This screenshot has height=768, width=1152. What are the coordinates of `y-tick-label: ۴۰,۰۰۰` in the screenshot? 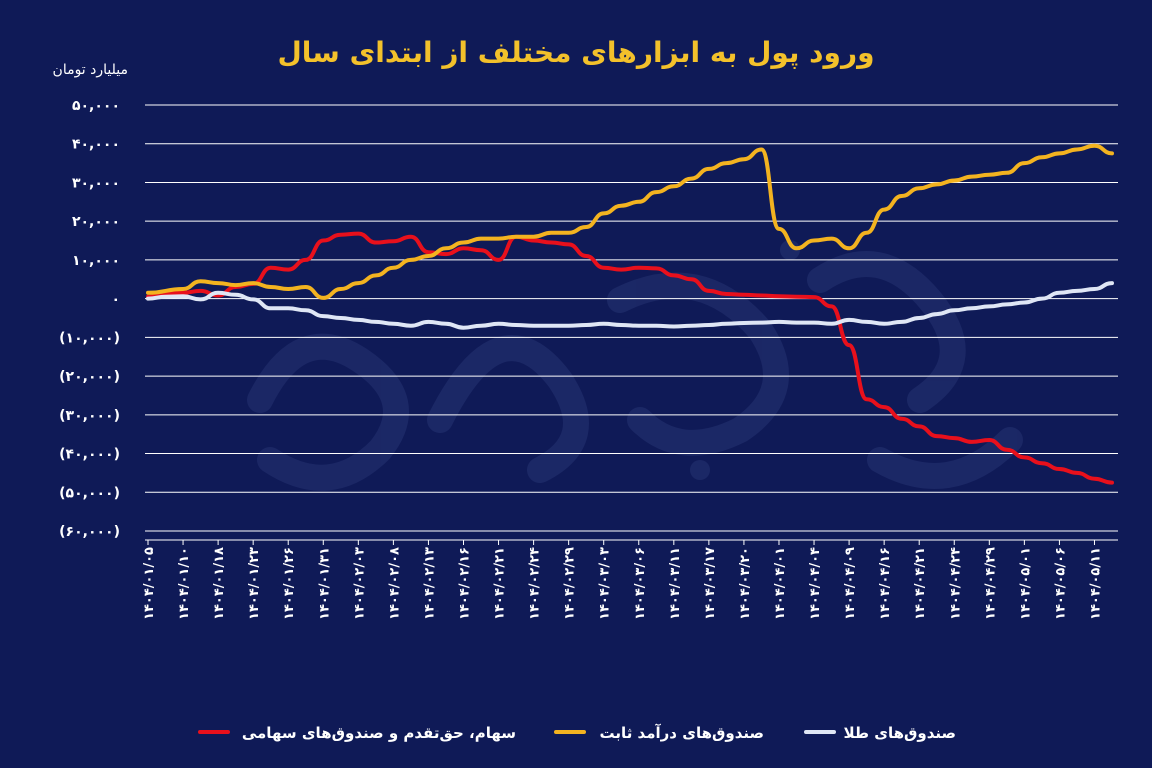 It's located at (96, 145).